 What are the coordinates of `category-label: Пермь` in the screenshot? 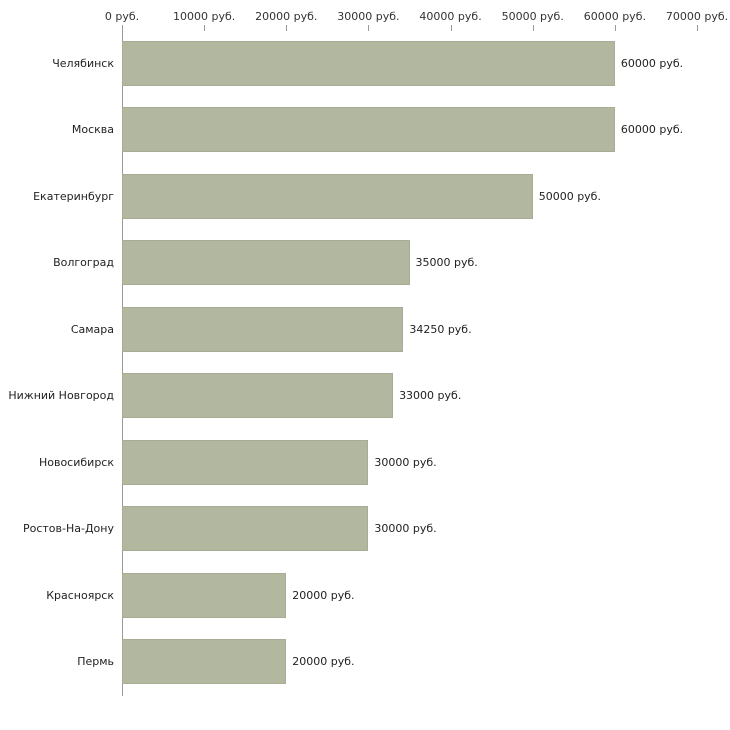 It's located at (95, 662).